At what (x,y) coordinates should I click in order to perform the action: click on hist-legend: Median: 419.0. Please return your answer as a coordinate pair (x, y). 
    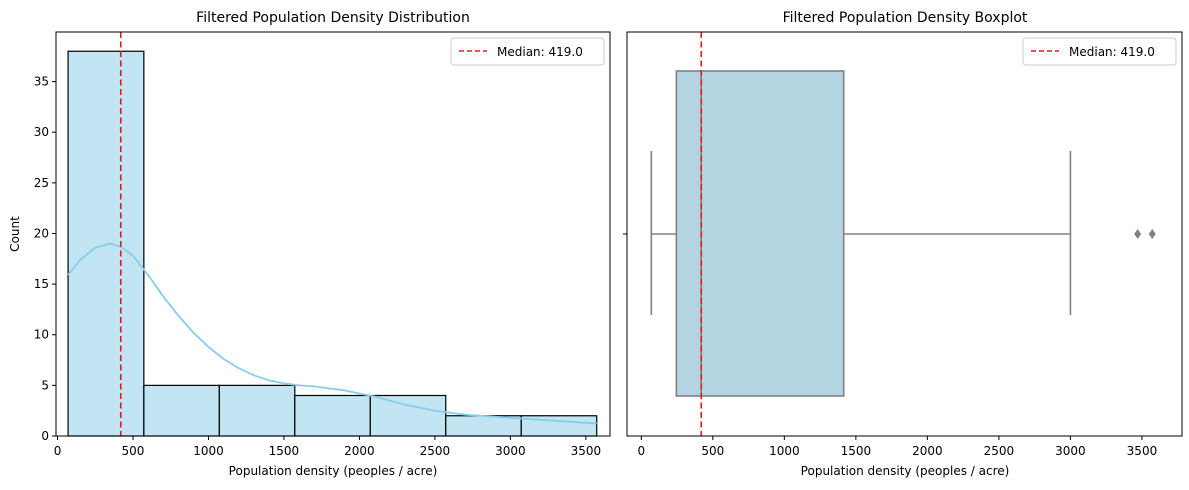
    Looking at the image, I should click on (527, 51).